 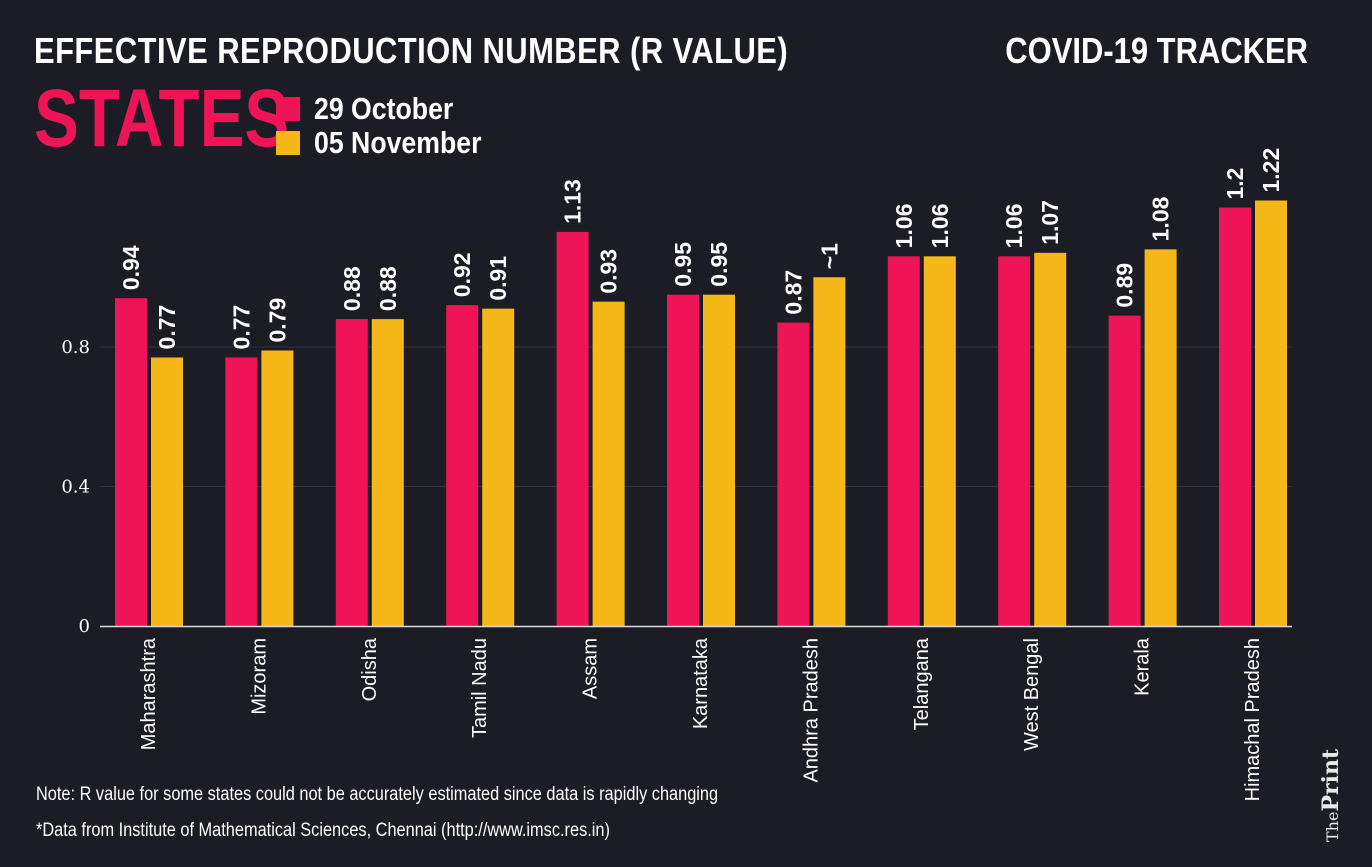 I want to click on legend-item-05-november: 05 November, so click(x=392, y=142).